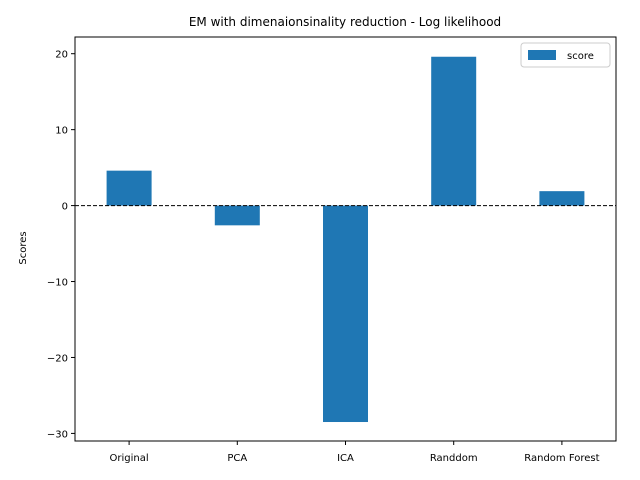  I want to click on bar-ica, so click(345, 314).